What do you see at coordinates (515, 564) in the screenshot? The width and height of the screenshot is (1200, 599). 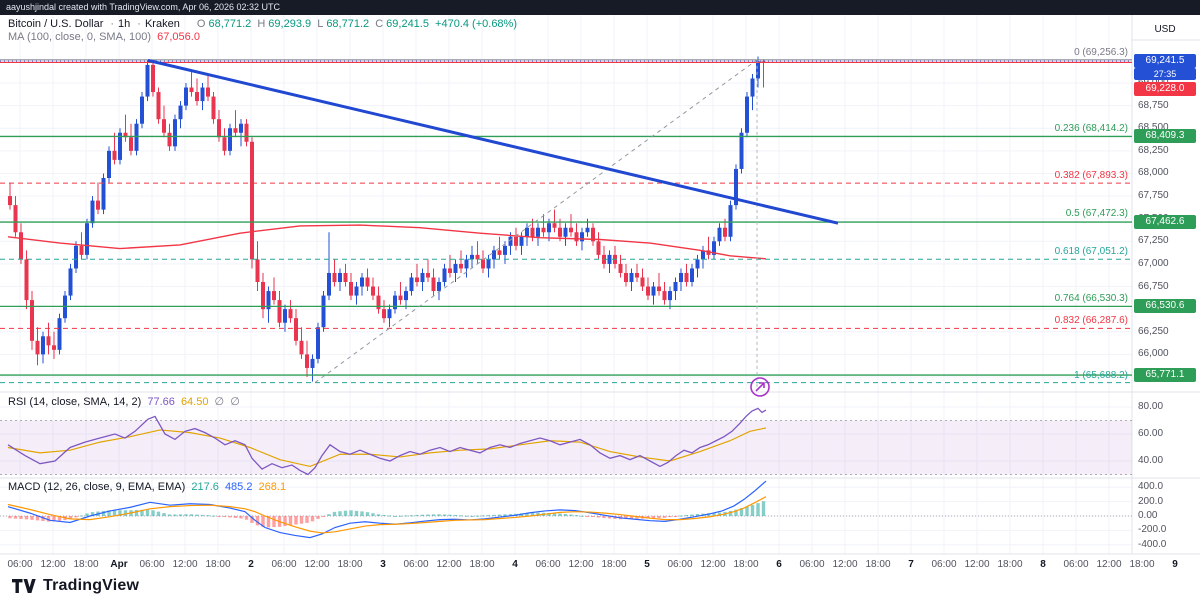 I see `time-label: 4` at bounding box center [515, 564].